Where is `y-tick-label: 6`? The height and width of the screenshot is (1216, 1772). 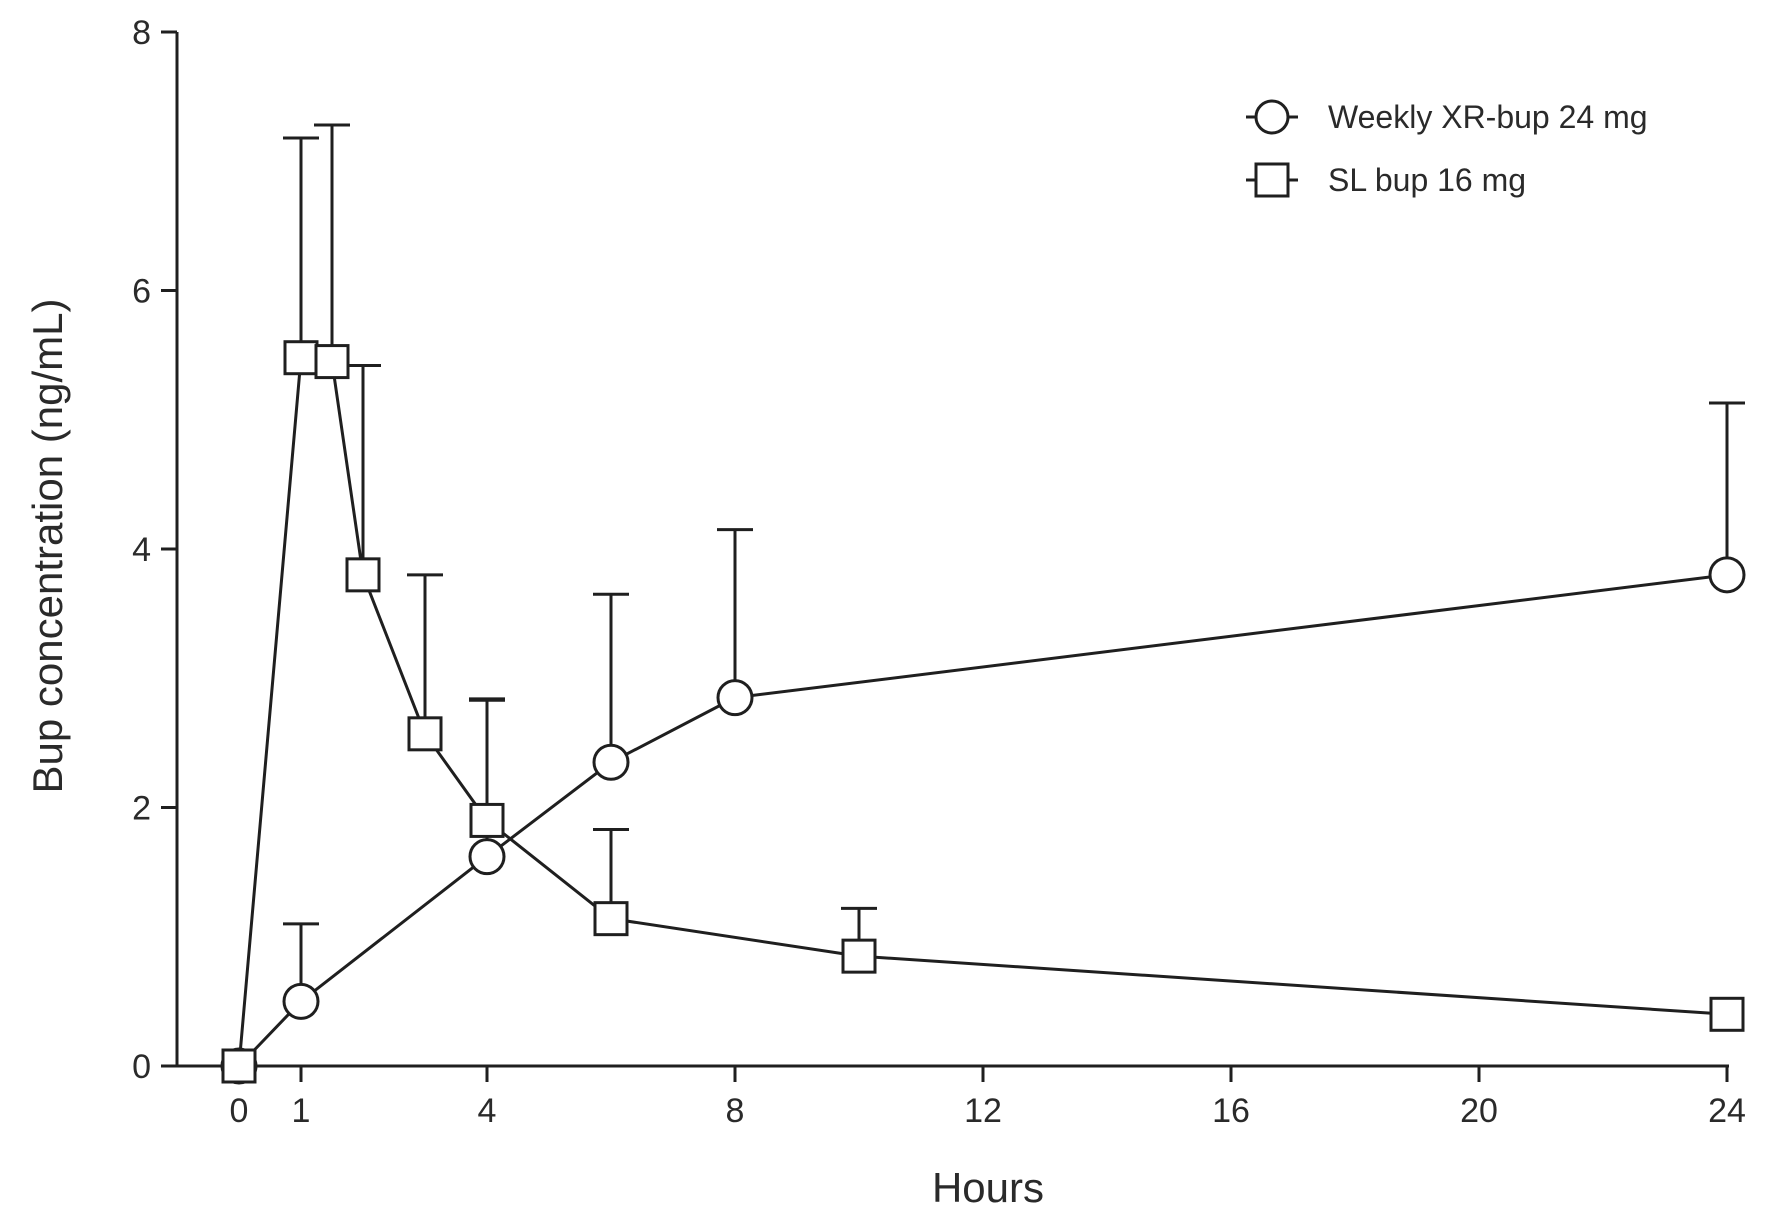
y-tick-label: 6 is located at coordinates (141, 292).